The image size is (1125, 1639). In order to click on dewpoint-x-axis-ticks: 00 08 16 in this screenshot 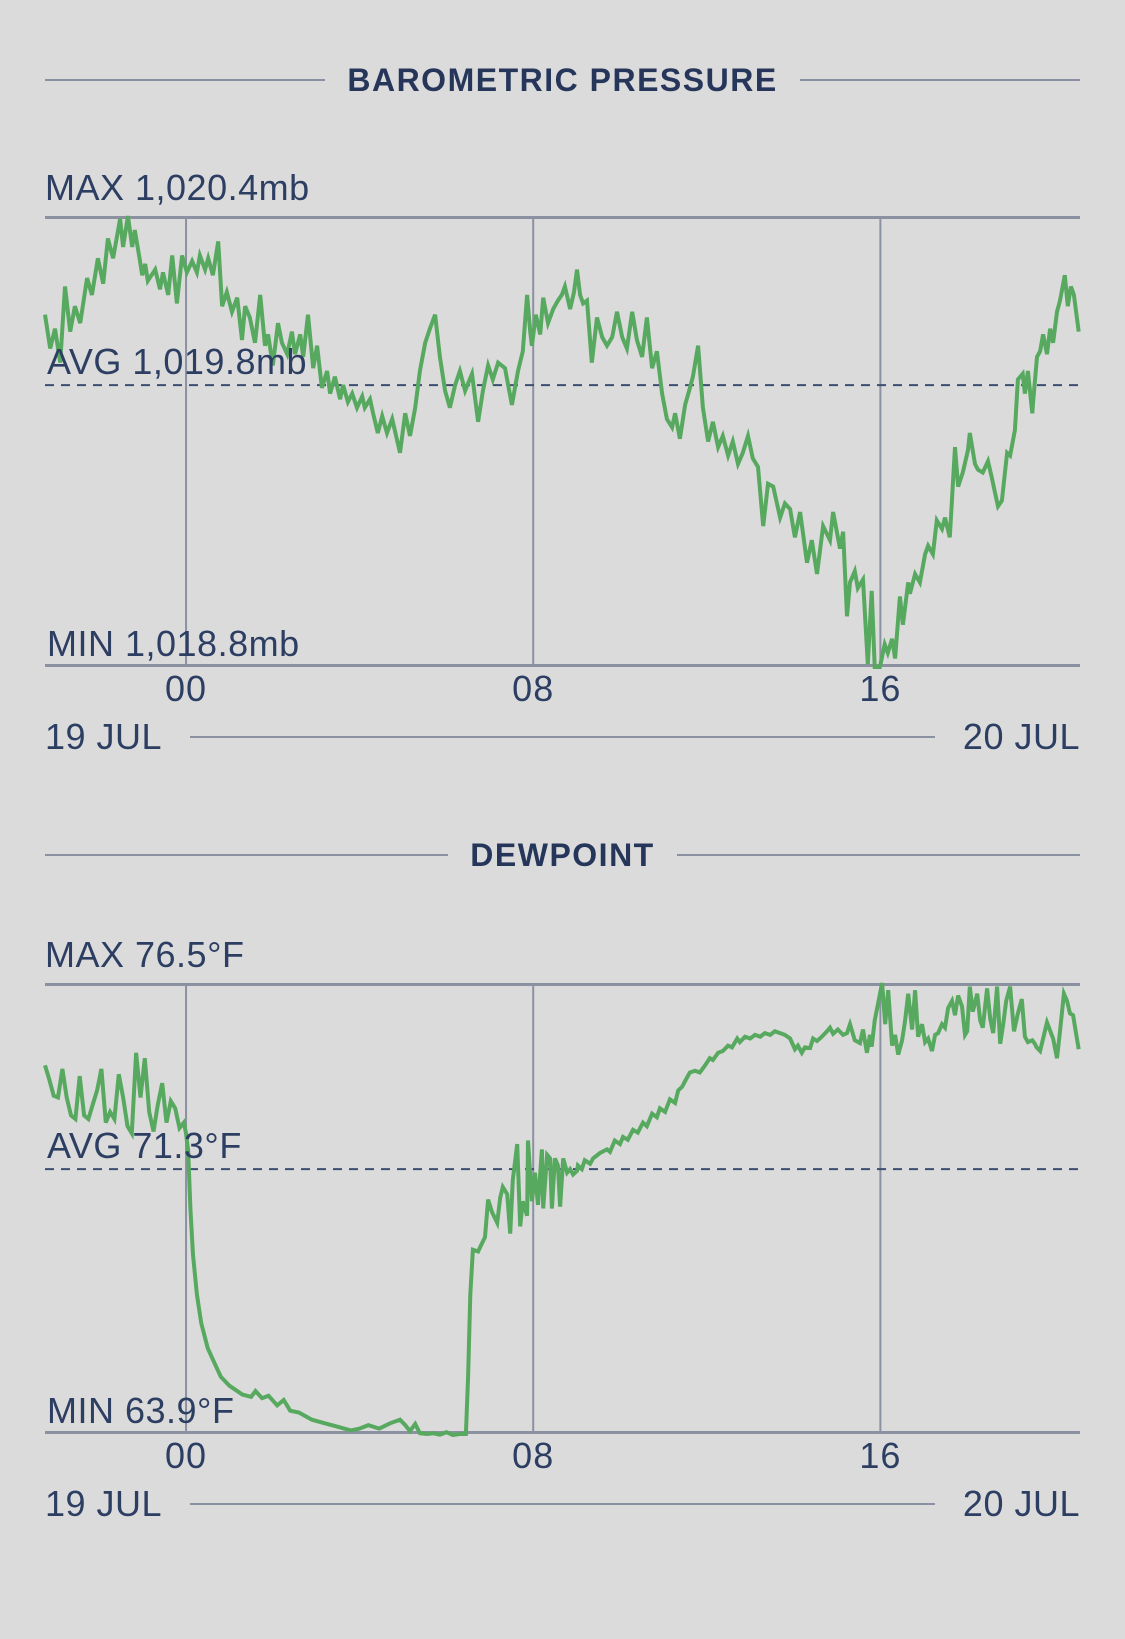, I will do `click(562, 1455)`.